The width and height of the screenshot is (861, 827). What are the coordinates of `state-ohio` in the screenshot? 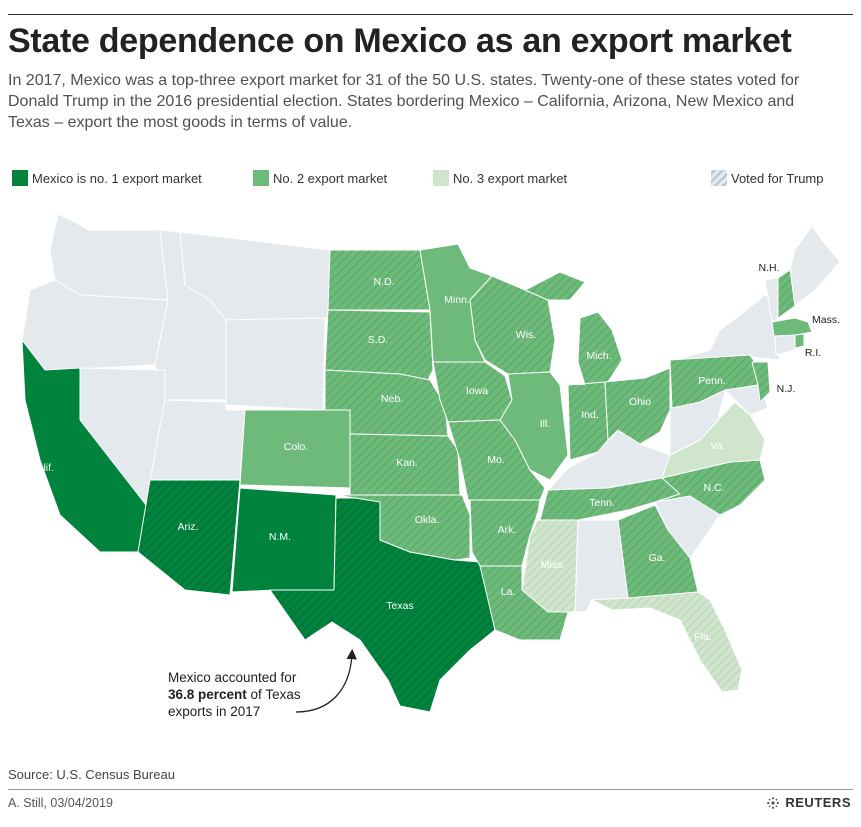 It's located at (637, 406).